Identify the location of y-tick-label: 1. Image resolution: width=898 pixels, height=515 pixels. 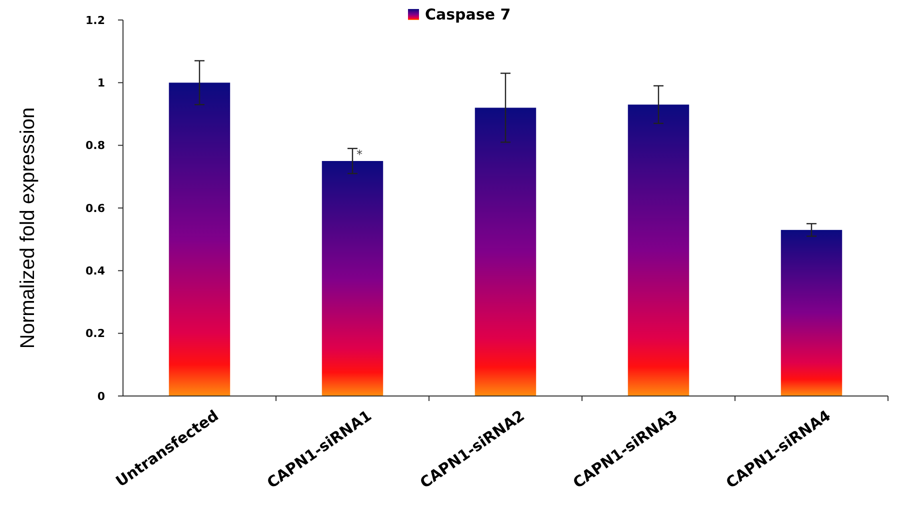
(101, 83).